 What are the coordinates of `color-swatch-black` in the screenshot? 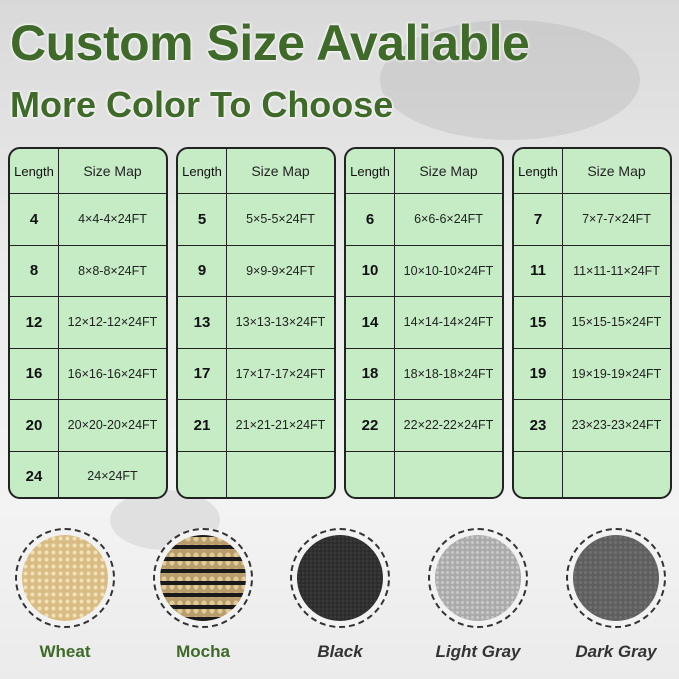 It's located at (340, 578).